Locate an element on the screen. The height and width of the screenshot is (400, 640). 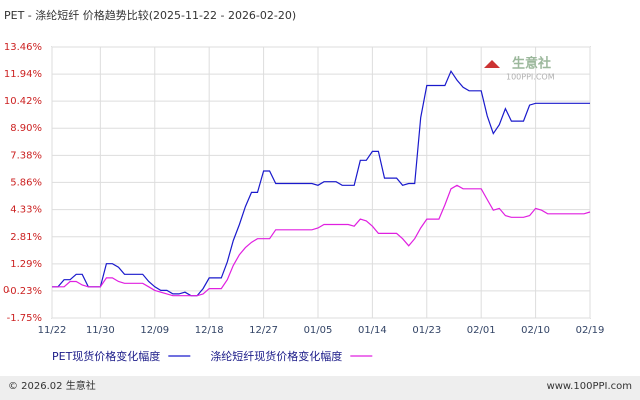
logo-icon is located at coordinates (492, 64).